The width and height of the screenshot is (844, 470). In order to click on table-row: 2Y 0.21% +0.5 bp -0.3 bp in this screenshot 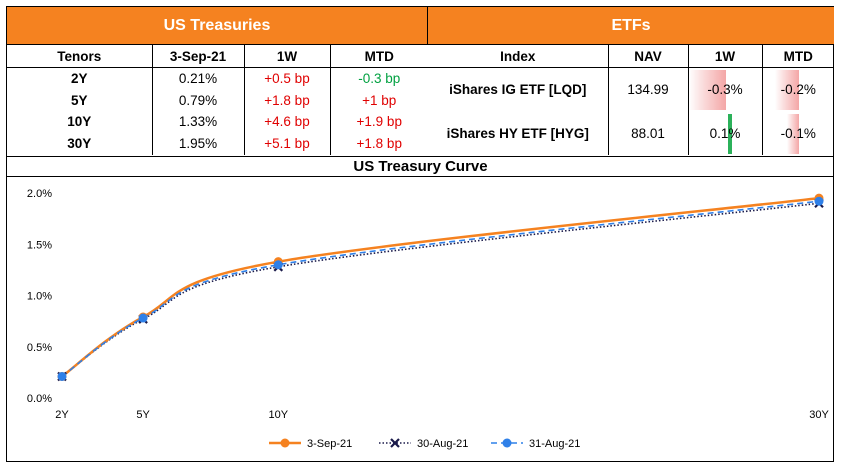, I will do `click(217, 78)`.